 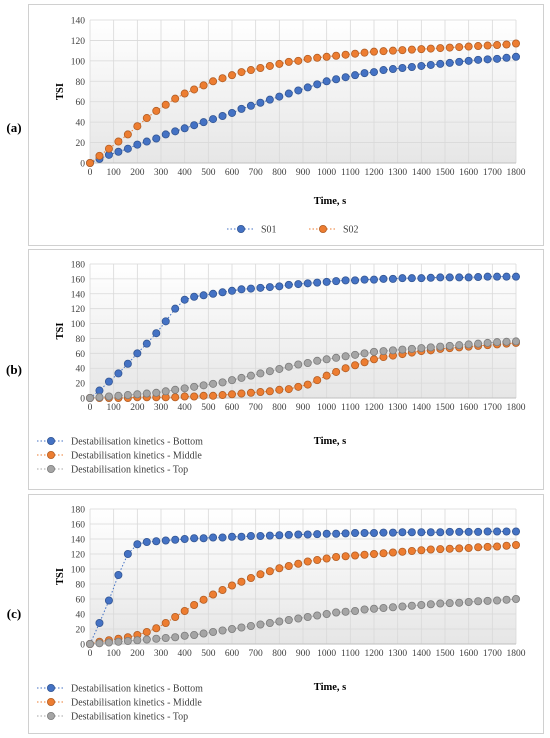 What do you see at coordinates (137, 173) in the screenshot?
I see `x-tick-label: 200` at bounding box center [137, 173].